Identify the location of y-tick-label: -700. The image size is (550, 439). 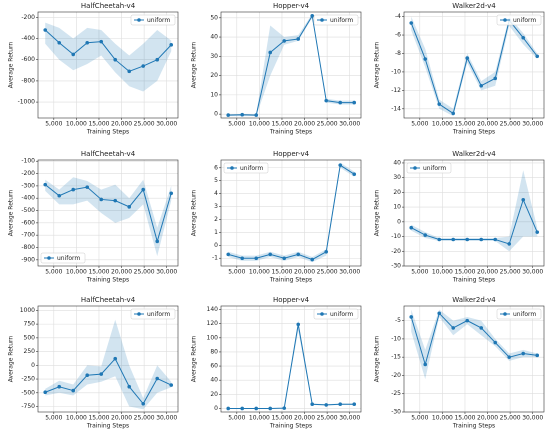
(28, 235).